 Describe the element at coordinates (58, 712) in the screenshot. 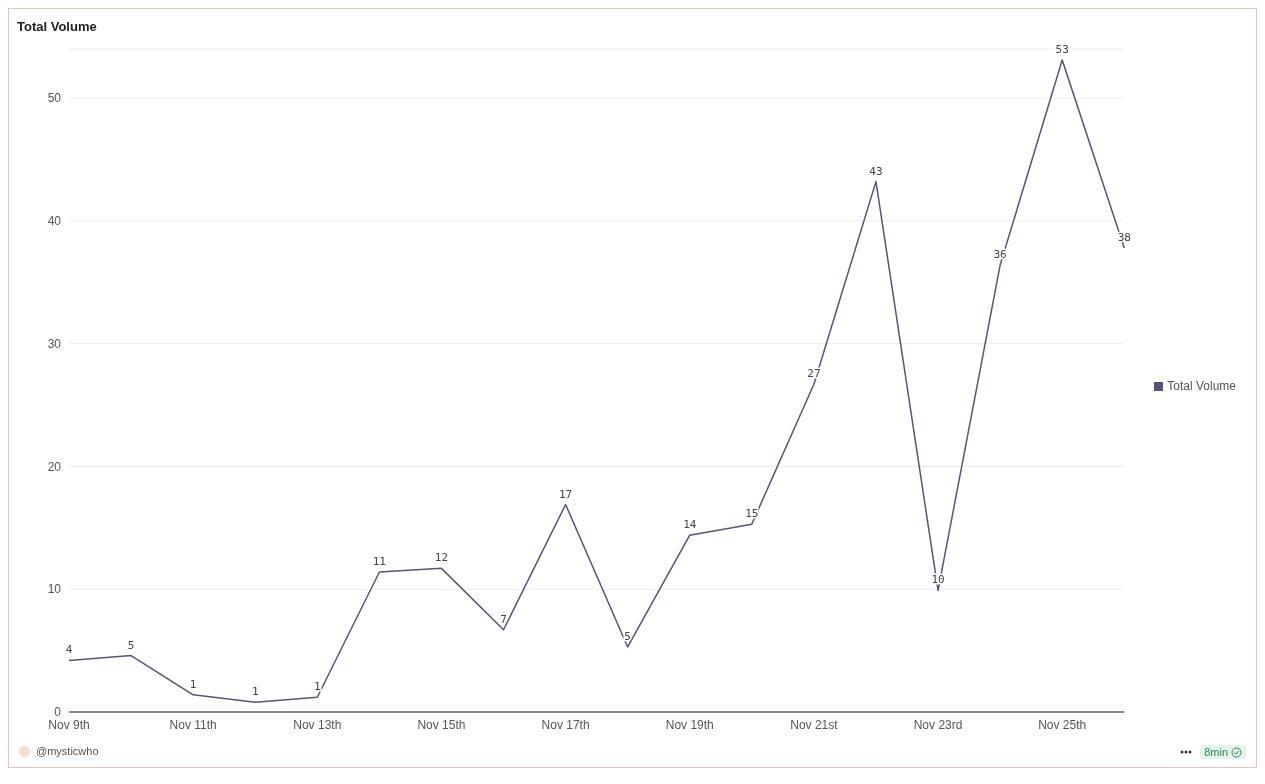

I see `y-tick-label: 0` at that location.